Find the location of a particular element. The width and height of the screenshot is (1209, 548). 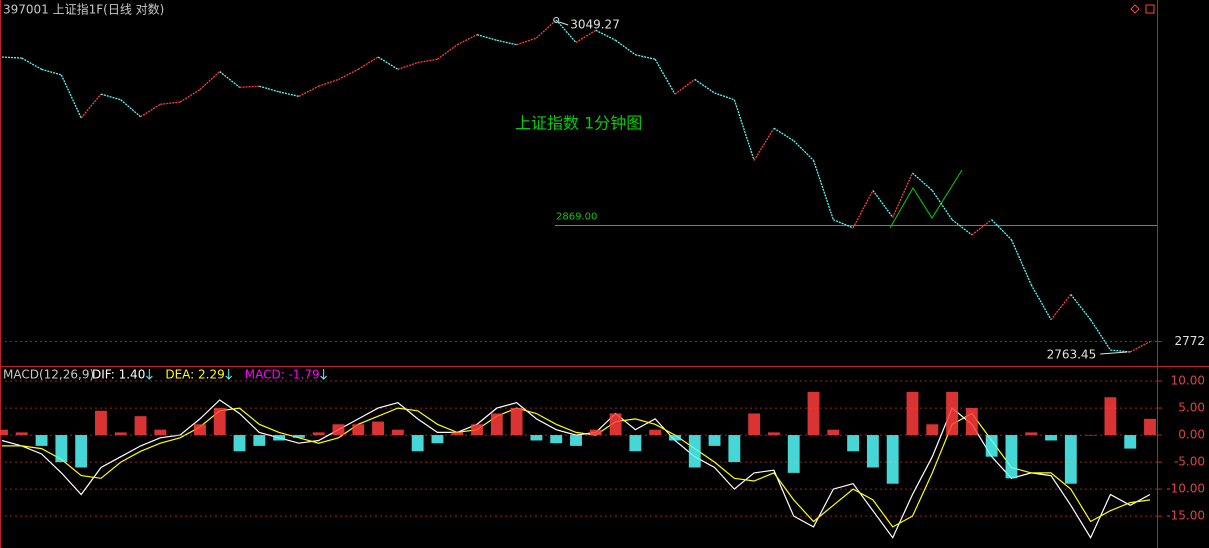

y-tick-label: -10.00 is located at coordinates (1185, 489).